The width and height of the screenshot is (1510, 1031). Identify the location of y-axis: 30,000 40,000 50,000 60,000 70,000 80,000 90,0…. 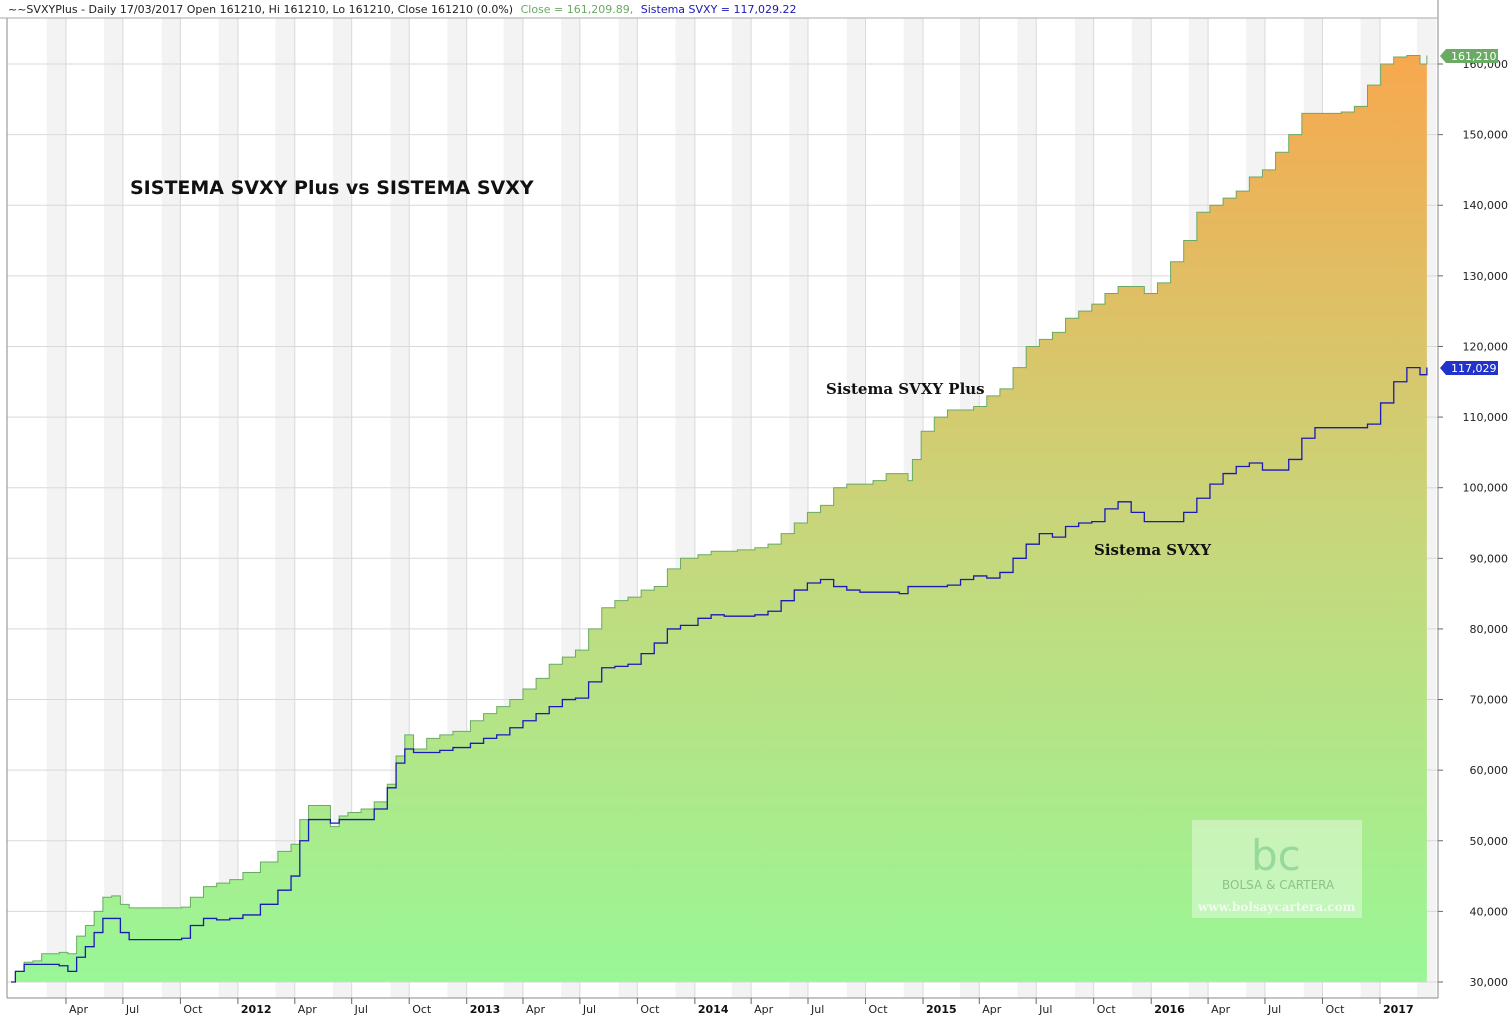
(1473, 523).